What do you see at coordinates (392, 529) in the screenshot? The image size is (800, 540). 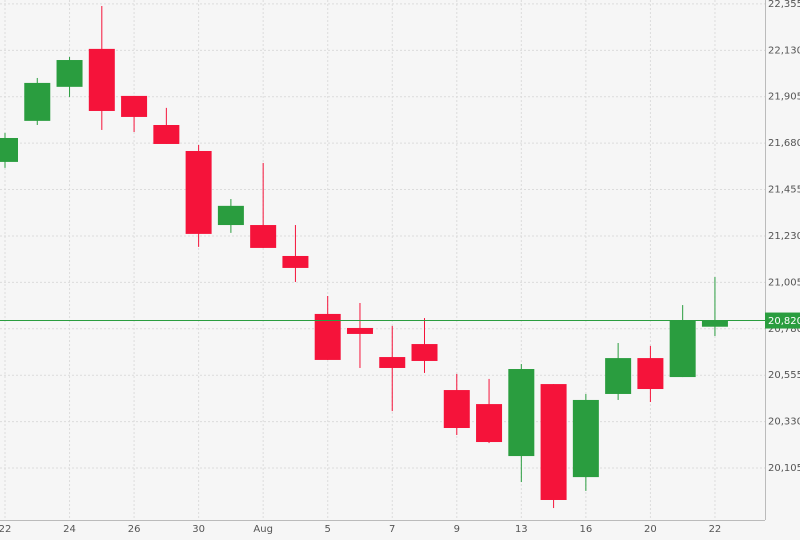 I see `x-tick-label: 7` at bounding box center [392, 529].